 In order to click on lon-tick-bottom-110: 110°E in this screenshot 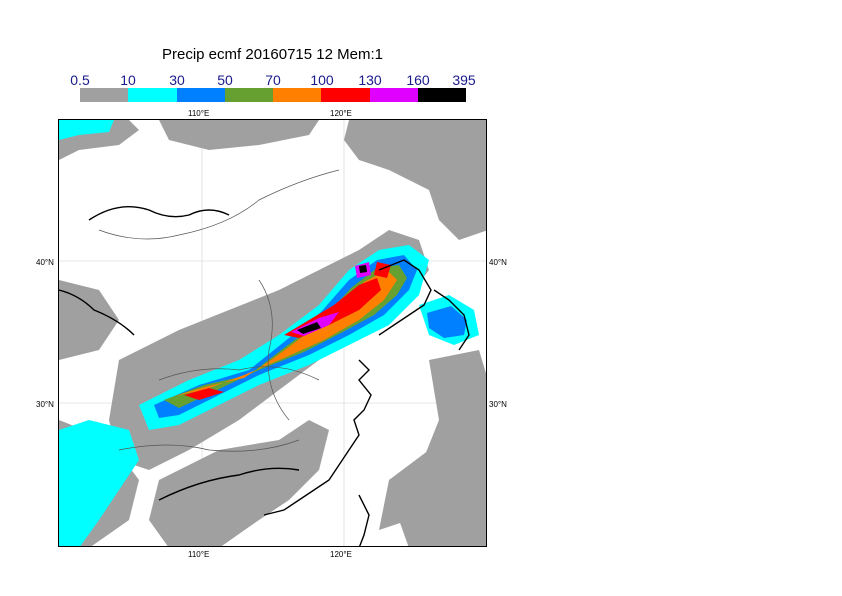, I will do `click(199, 554)`.